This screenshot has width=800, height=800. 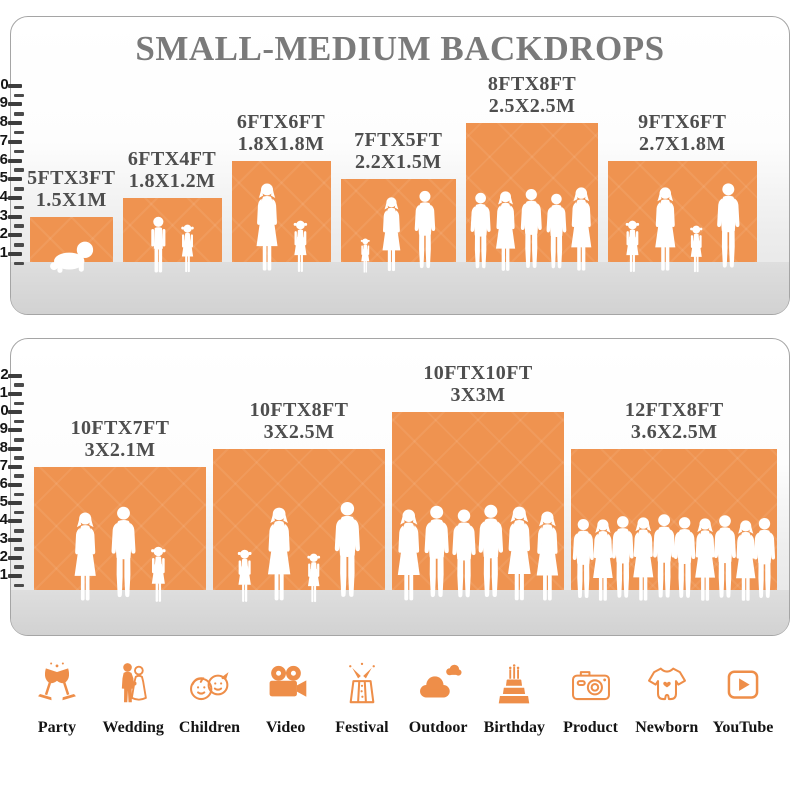 I want to click on person-silhouette-boy, so click(x=158, y=244).